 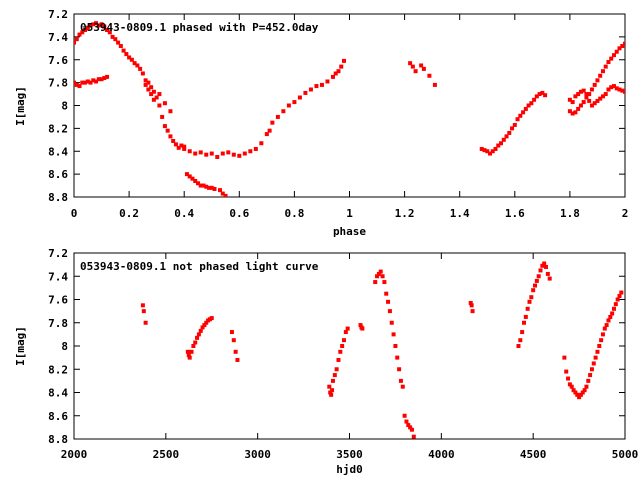 I want to click on x-tick-label: 1.4, so click(x=460, y=213).